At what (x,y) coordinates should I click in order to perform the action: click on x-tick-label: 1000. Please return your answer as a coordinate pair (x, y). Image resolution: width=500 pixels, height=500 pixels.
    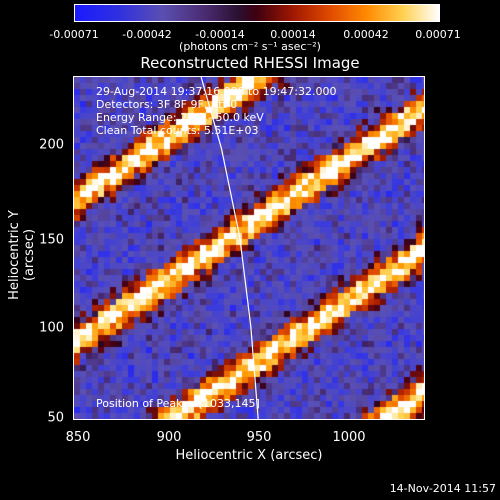
    Looking at the image, I should click on (349, 437).